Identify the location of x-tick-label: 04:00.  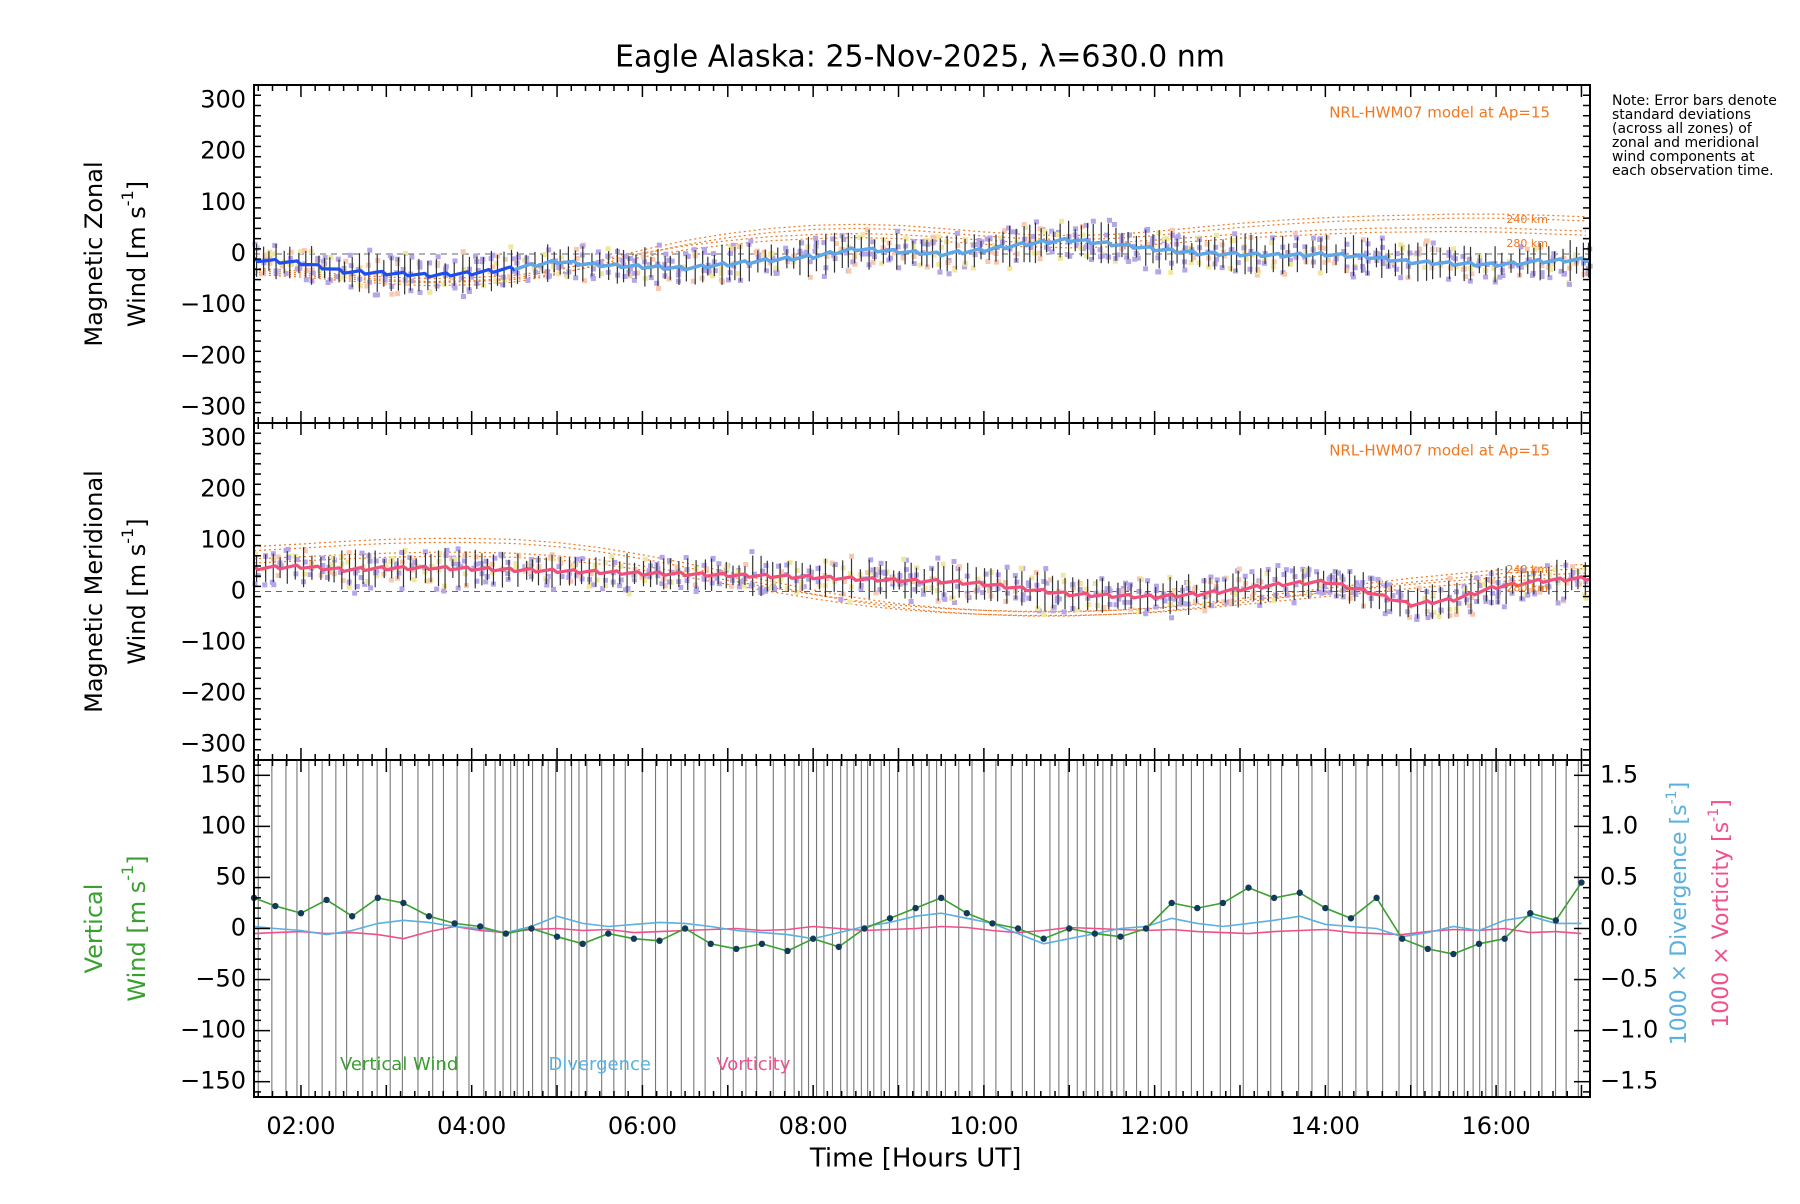
(471, 1126).